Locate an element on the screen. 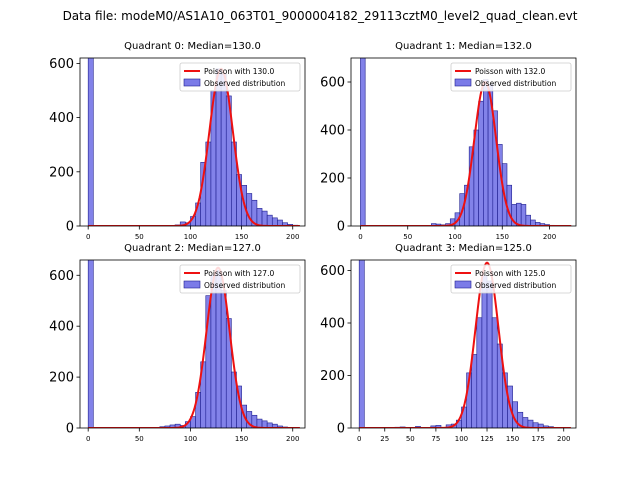 This screenshot has width=640, height=480. legend: Poisson with 125.0 Observed distribution is located at coordinates (511, 279).